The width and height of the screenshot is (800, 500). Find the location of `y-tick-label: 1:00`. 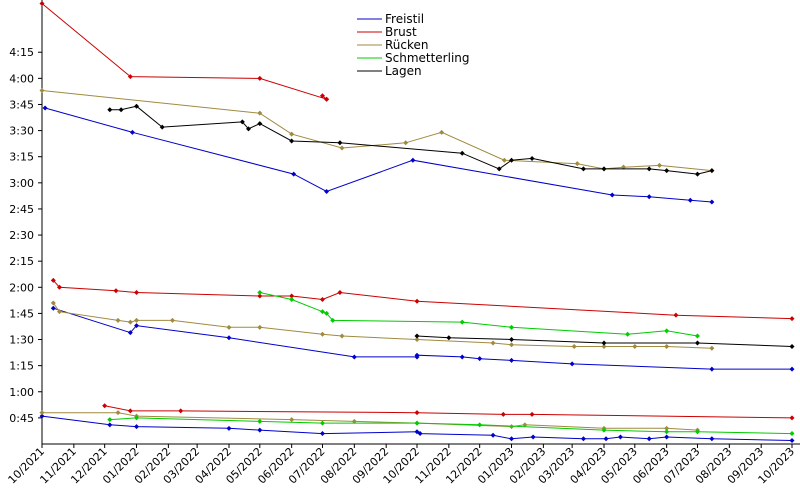

y-tick-label: 1:00 is located at coordinates (21, 392).